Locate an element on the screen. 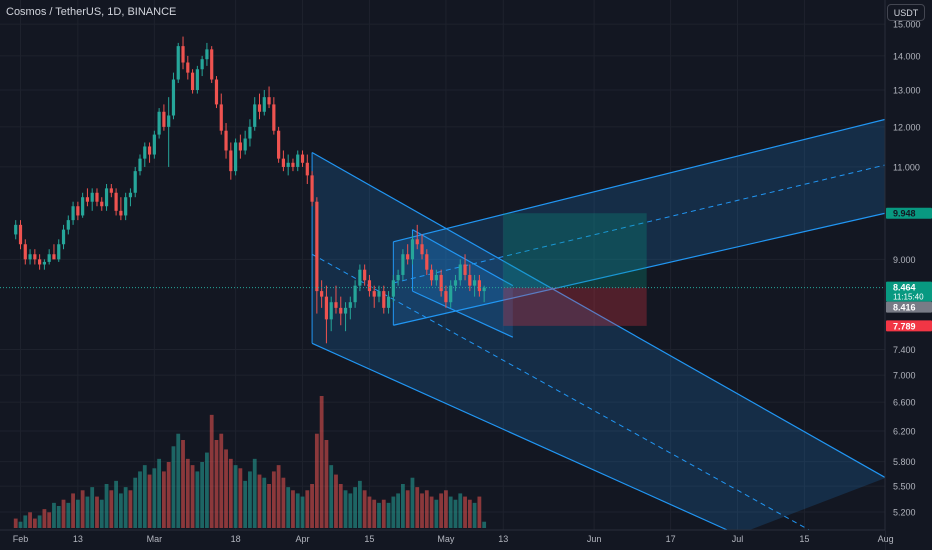 The height and width of the screenshot is (550, 932). time-tick-label: 17 is located at coordinates (671, 539).